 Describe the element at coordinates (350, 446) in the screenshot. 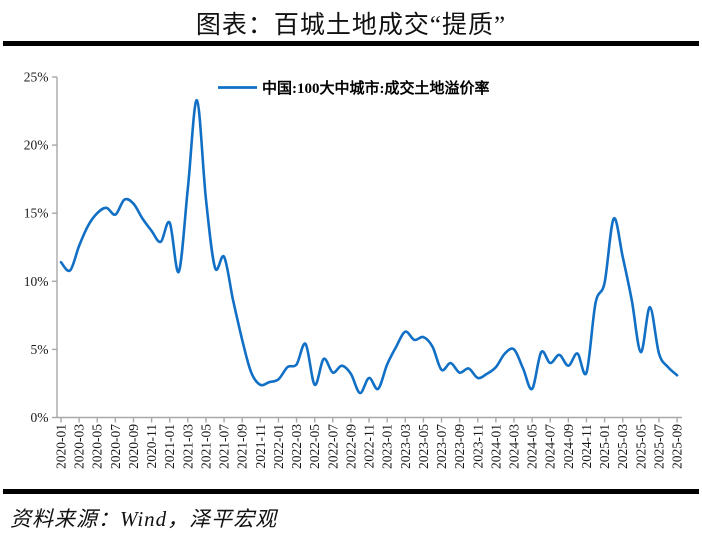

I see `x-tick-label: 2022-09` at that location.